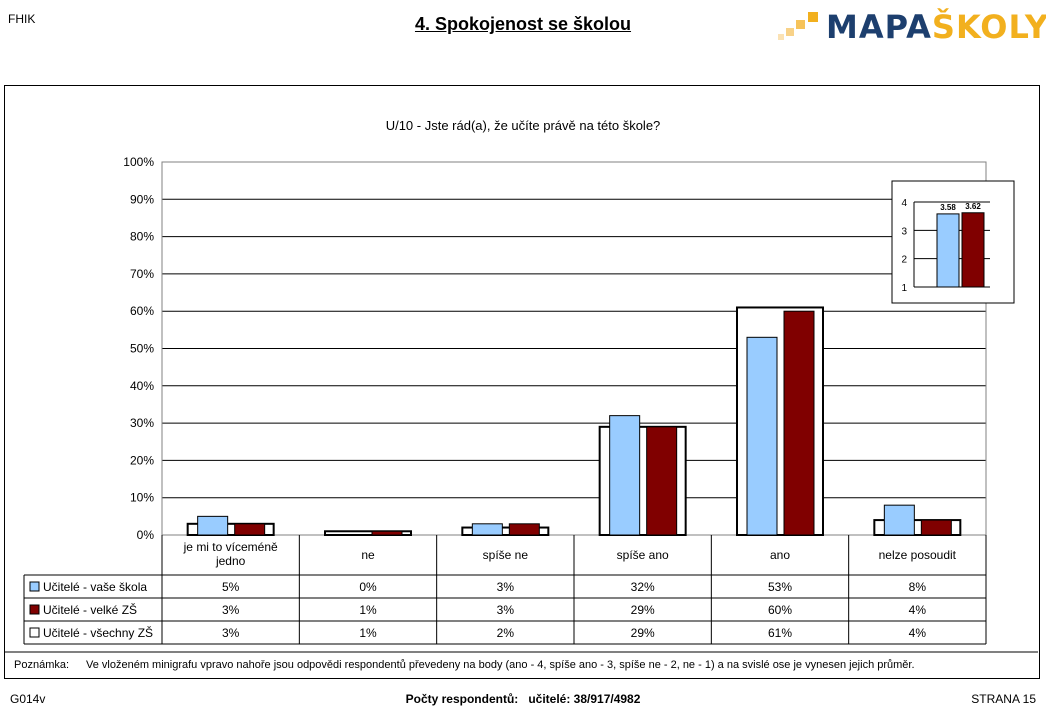 The height and width of the screenshot is (716, 1046). Describe the element at coordinates (904, 288) in the screenshot. I see `mini-y-tick-label: 1` at that location.